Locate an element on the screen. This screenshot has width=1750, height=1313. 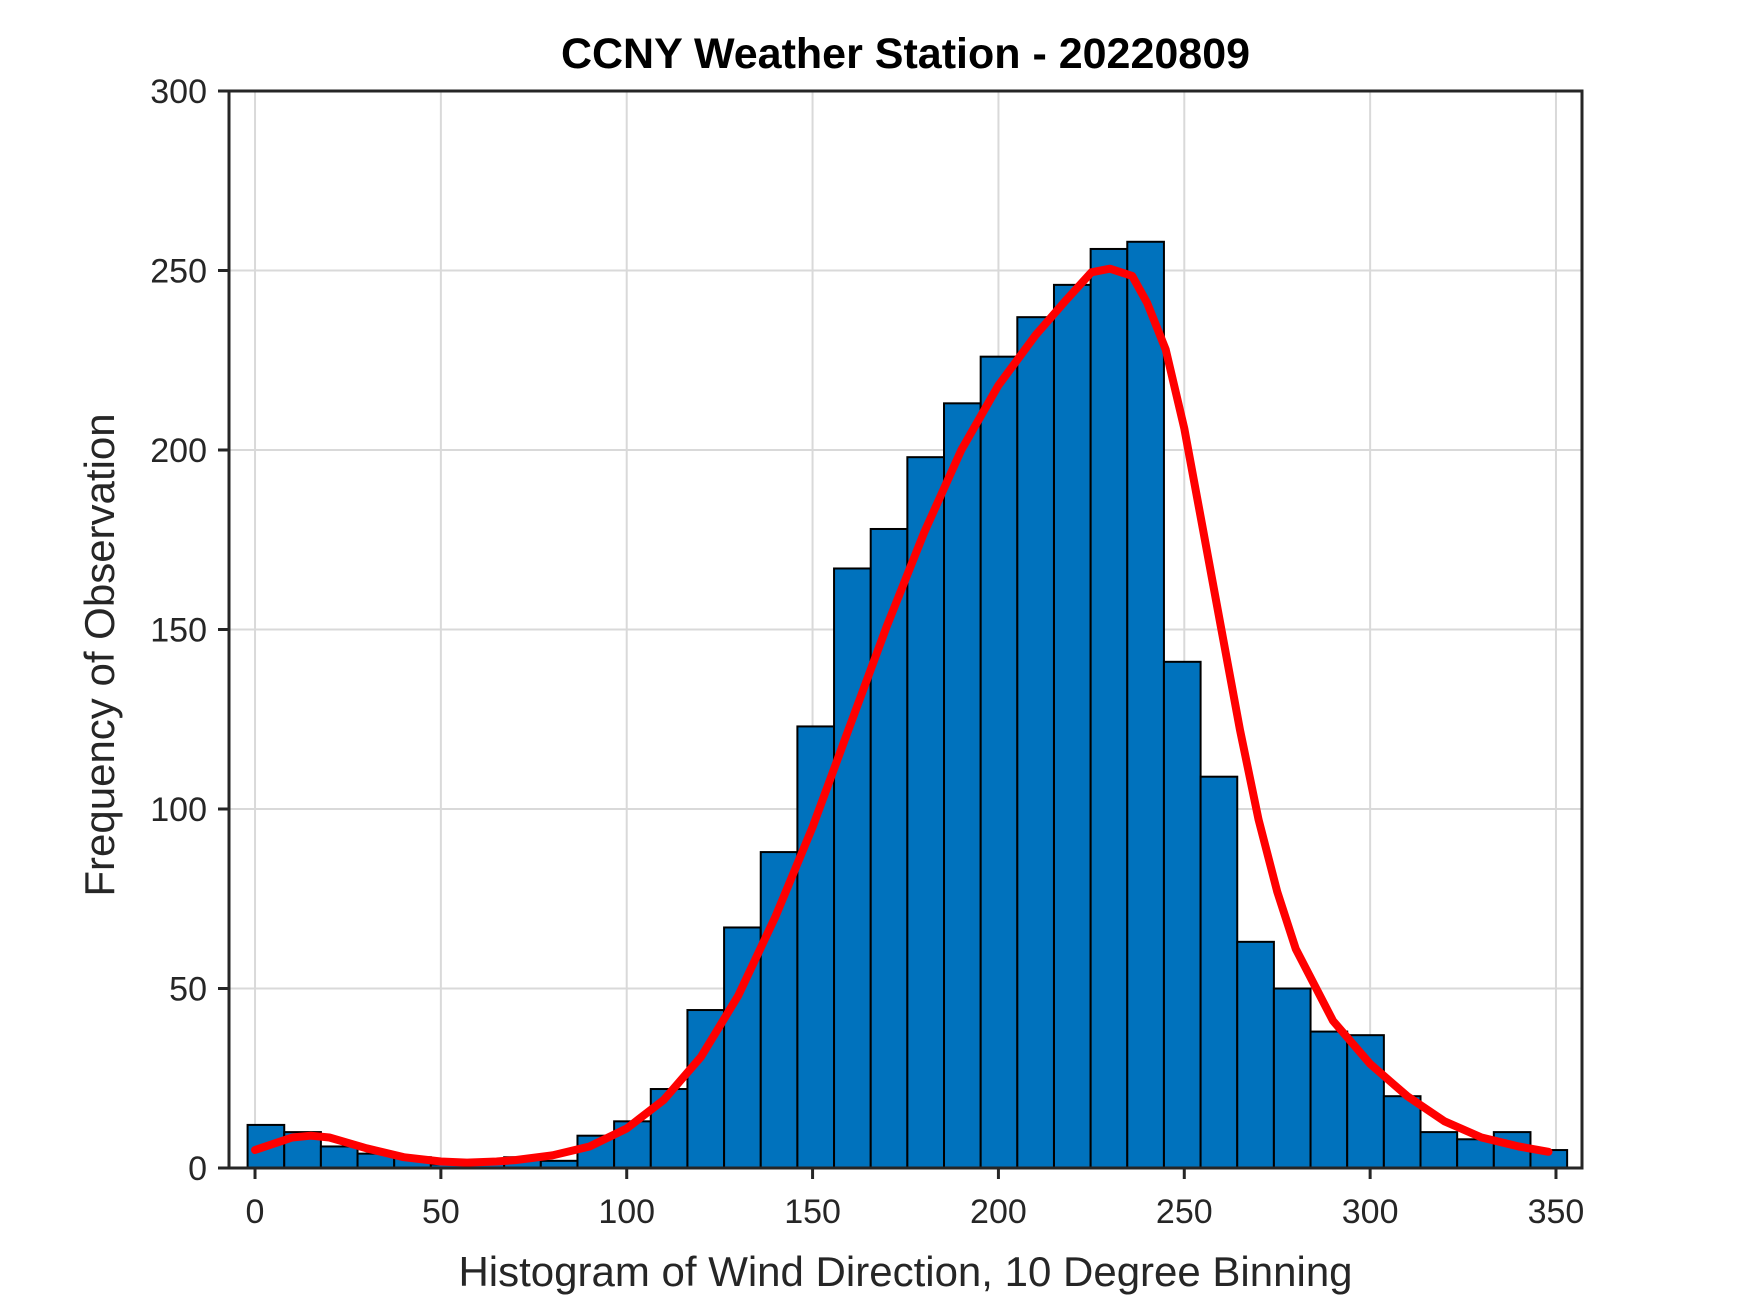
x-tick-label: 250 is located at coordinates (1184, 1212).